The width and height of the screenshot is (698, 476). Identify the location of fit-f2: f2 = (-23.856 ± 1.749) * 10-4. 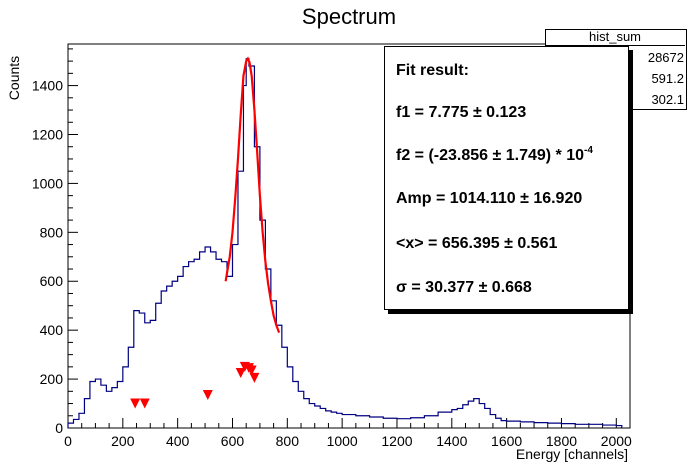
(494, 155).